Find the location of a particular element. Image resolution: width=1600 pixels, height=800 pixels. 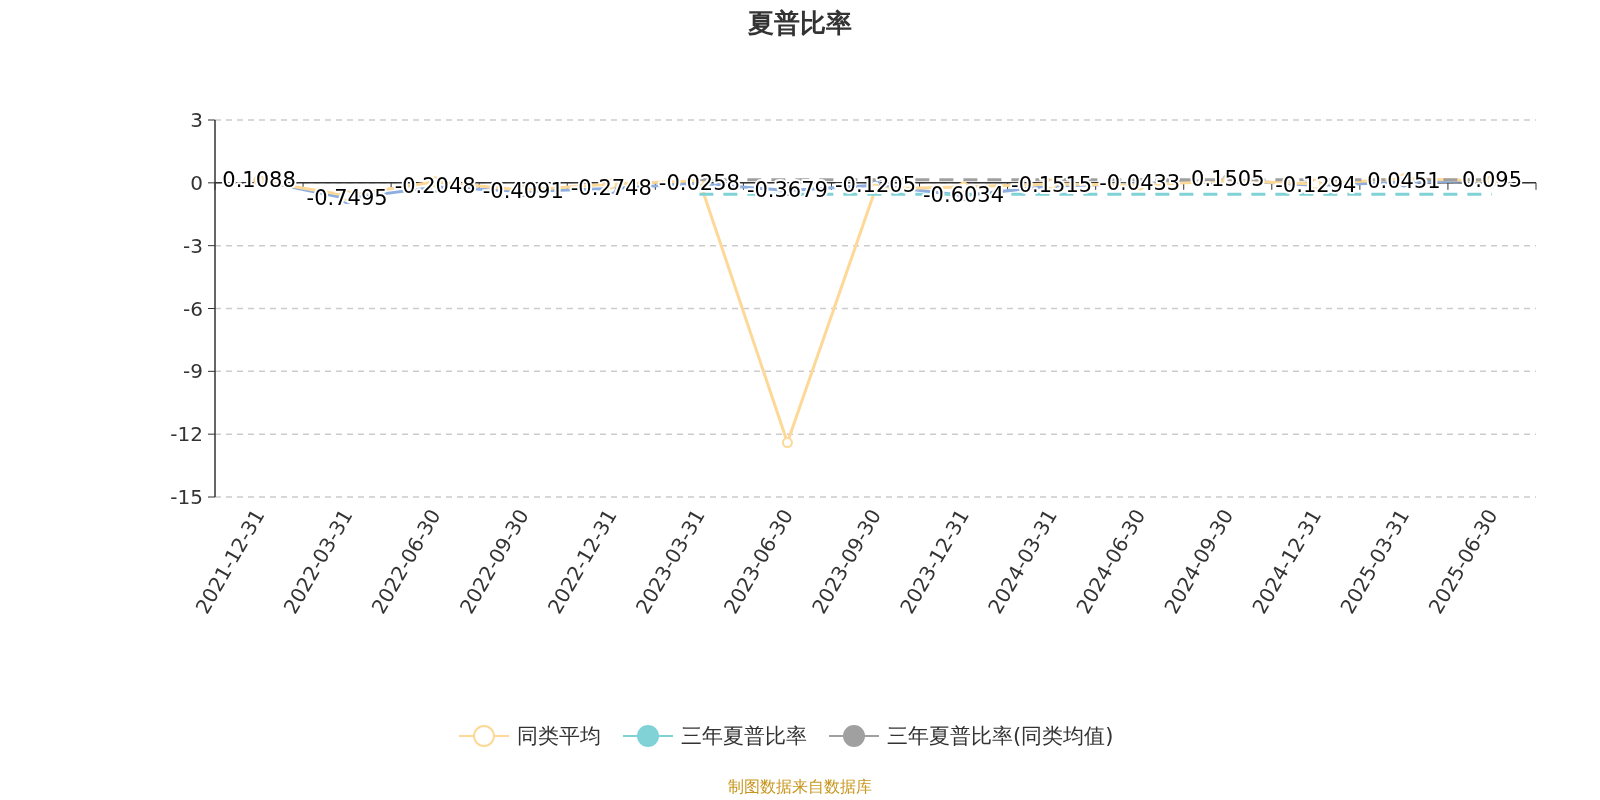

data-label: -0.3679 is located at coordinates (787, 189).